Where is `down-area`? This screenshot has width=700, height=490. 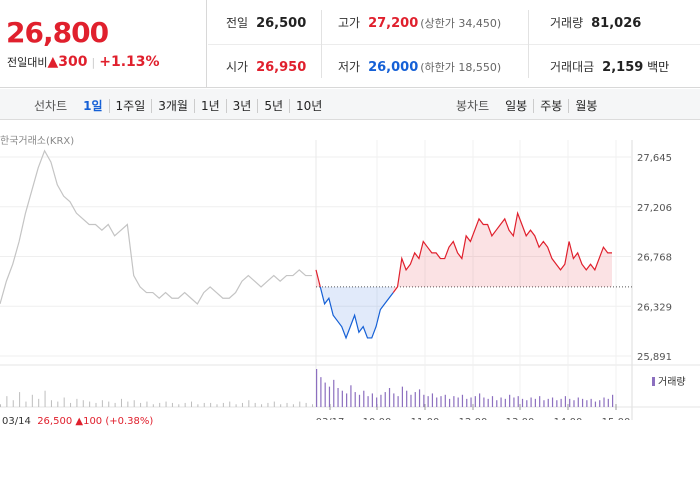
down-area is located at coordinates (357, 312).